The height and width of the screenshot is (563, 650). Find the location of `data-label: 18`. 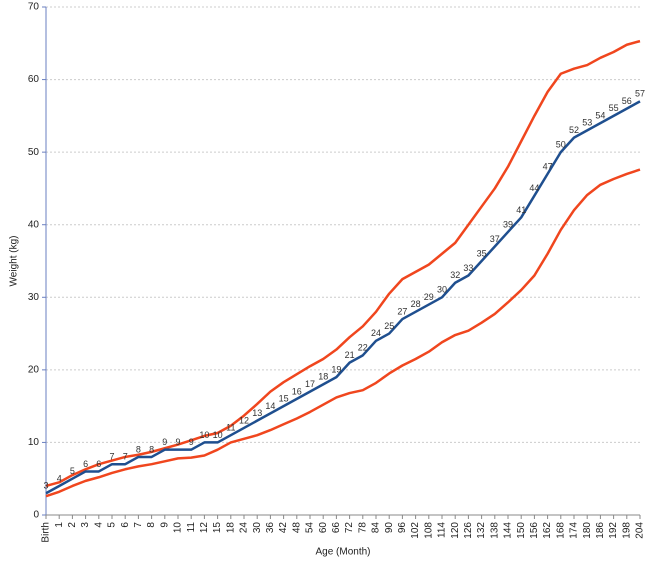

data-label: 18 is located at coordinates (323, 377).